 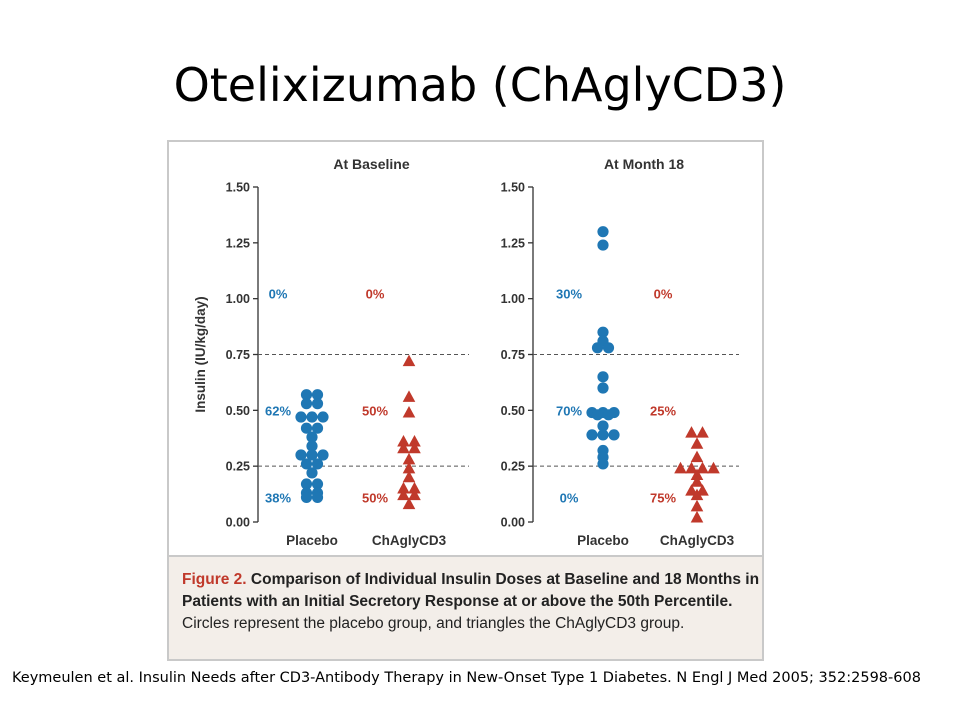 I want to click on panel1-y-tick-label: 0.75, so click(x=238, y=355).